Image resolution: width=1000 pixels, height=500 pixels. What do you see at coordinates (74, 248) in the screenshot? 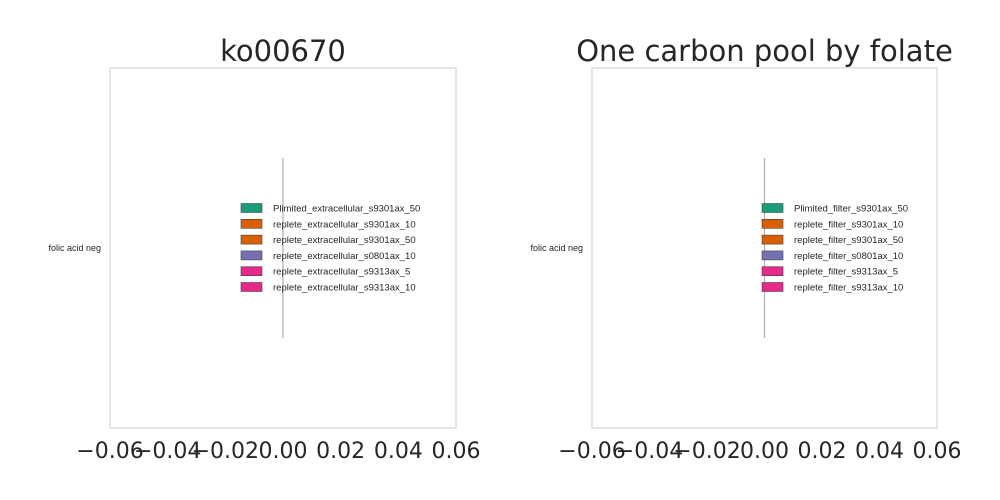
I see `chart1-category-label: folic acid neg` at bounding box center [74, 248].